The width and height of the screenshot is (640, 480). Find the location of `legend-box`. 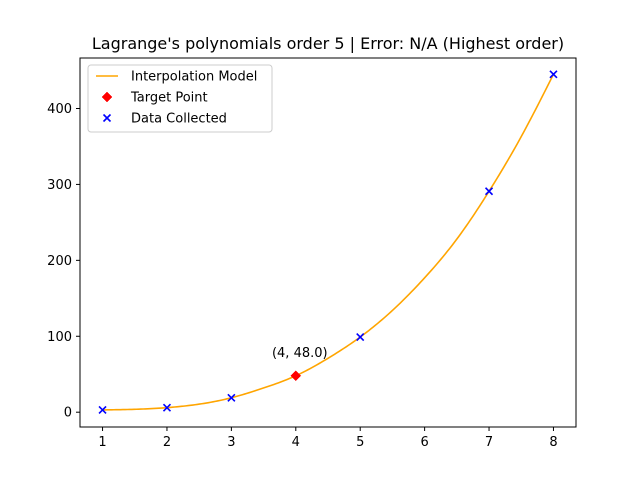

legend-box is located at coordinates (180, 98).